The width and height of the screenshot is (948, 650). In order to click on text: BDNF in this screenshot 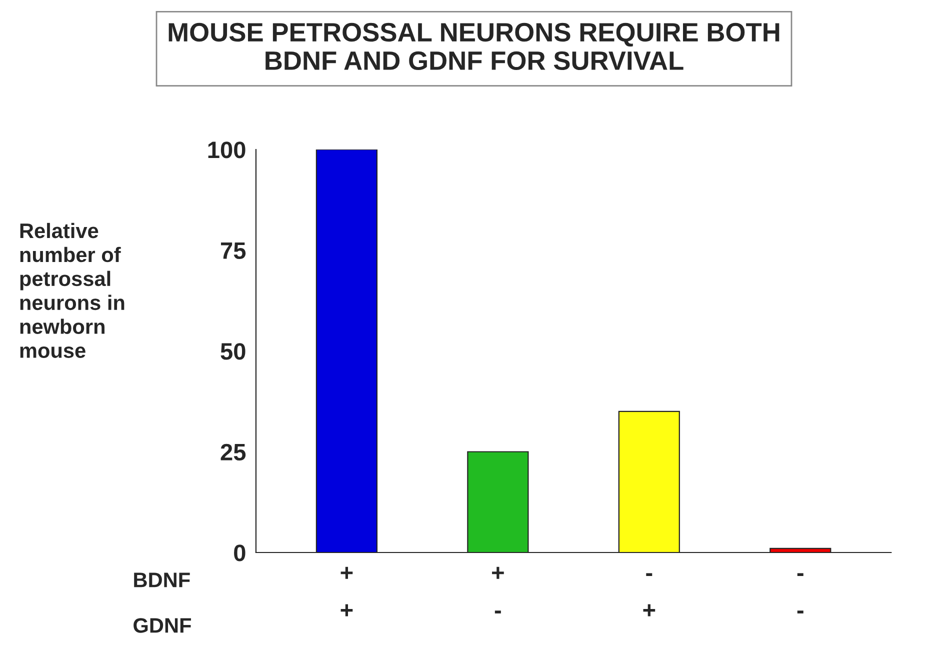, I will do `click(162, 580)`.